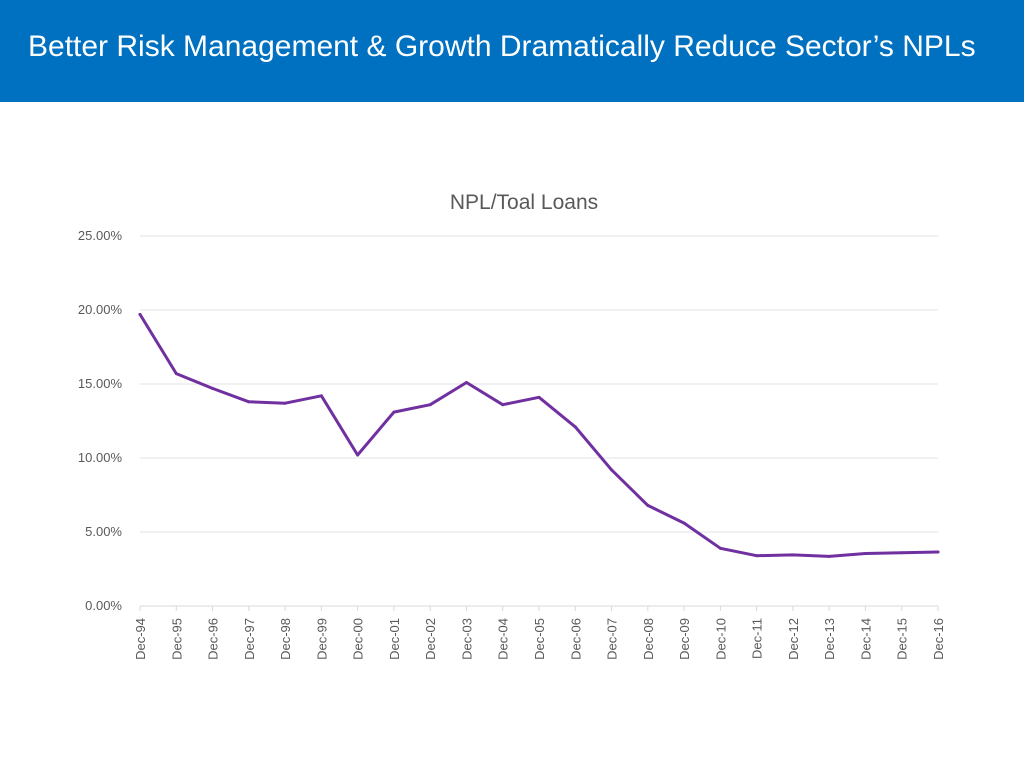 The width and height of the screenshot is (1024, 773). I want to click on x-tick-label: Dec-01, so click(394, 639).